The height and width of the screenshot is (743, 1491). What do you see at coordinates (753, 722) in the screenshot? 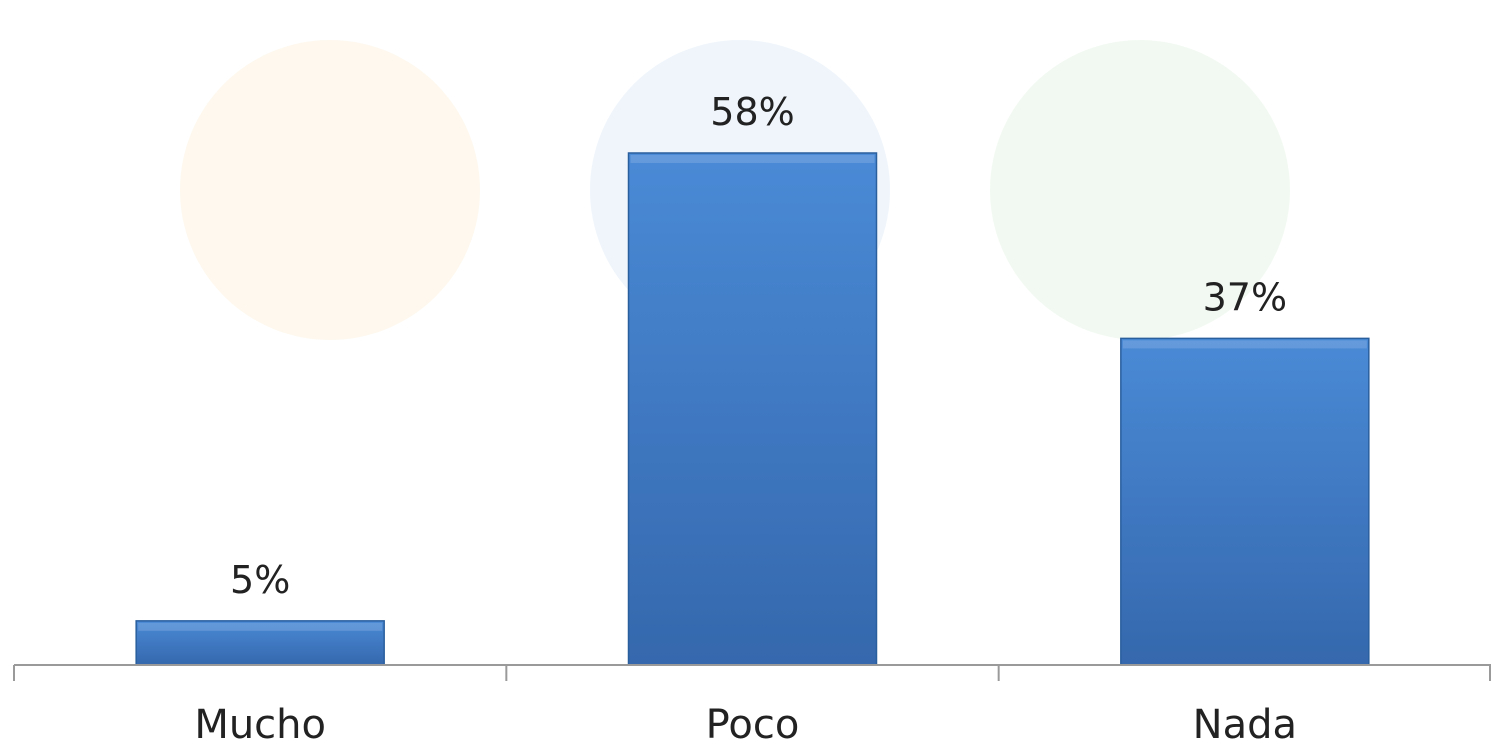
I see `category-label: Poco` at bounding box center [753, 722].